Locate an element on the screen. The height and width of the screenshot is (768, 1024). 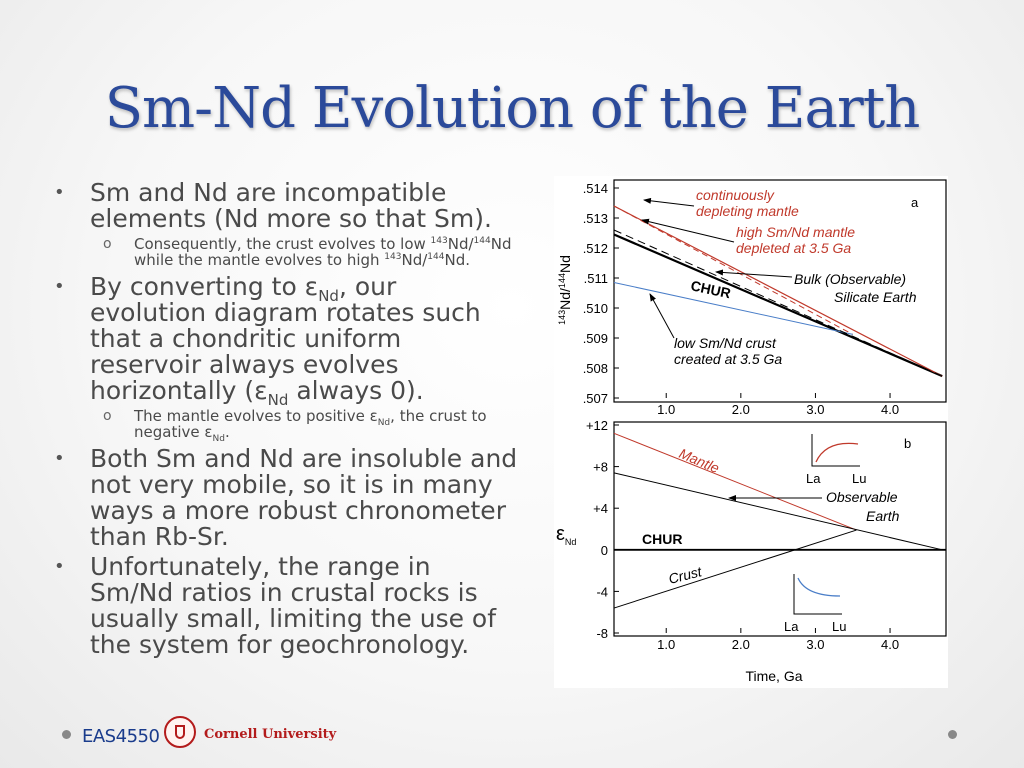
inset-1-lu: Lu is located at coordinates (859, 478).